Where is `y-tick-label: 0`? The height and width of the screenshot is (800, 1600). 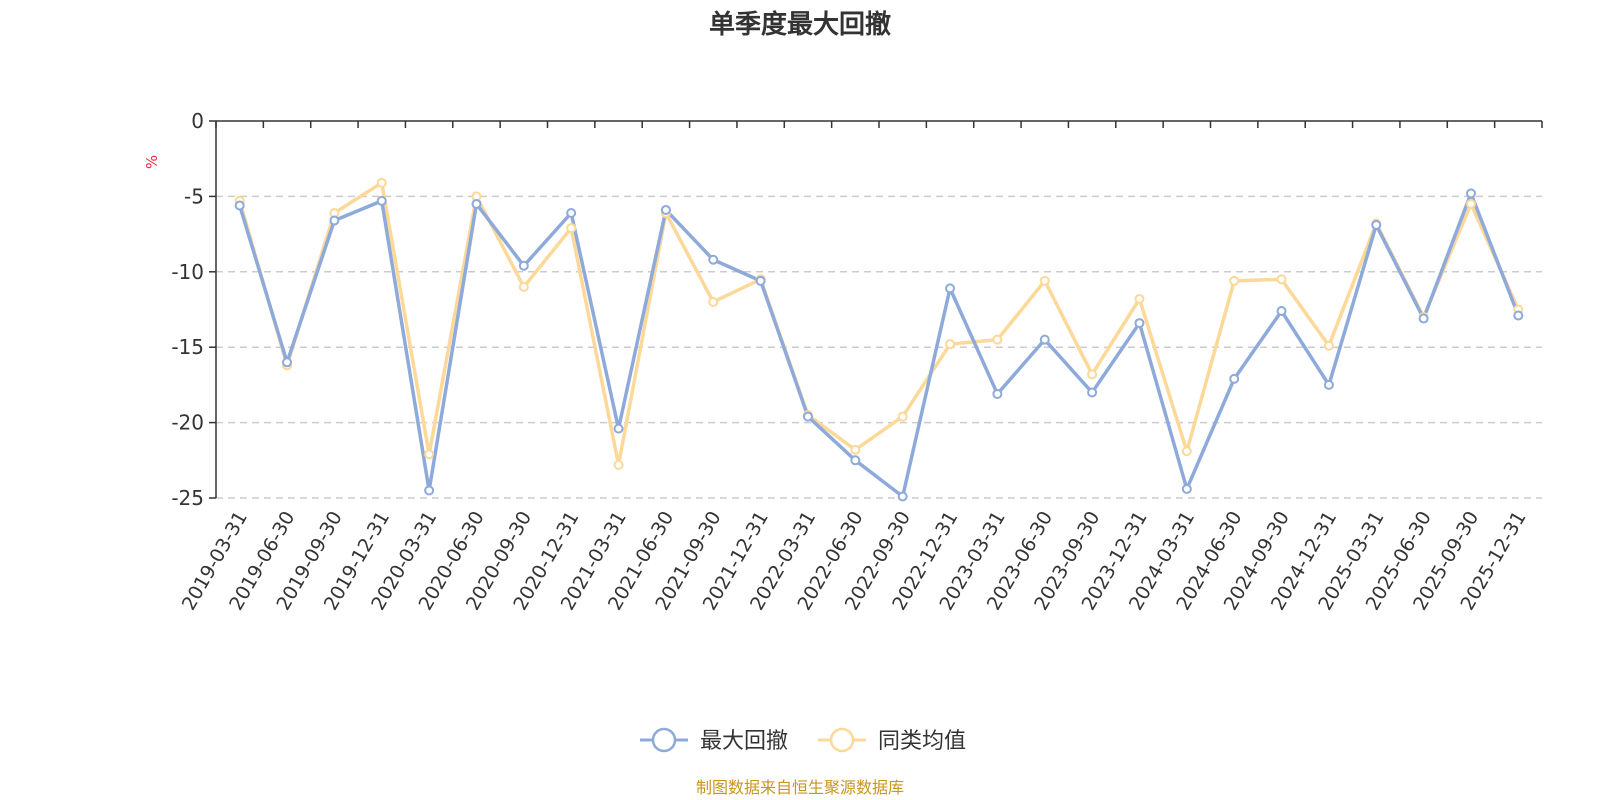
y-tick-label: 0 is located at coordinates (197, 121).